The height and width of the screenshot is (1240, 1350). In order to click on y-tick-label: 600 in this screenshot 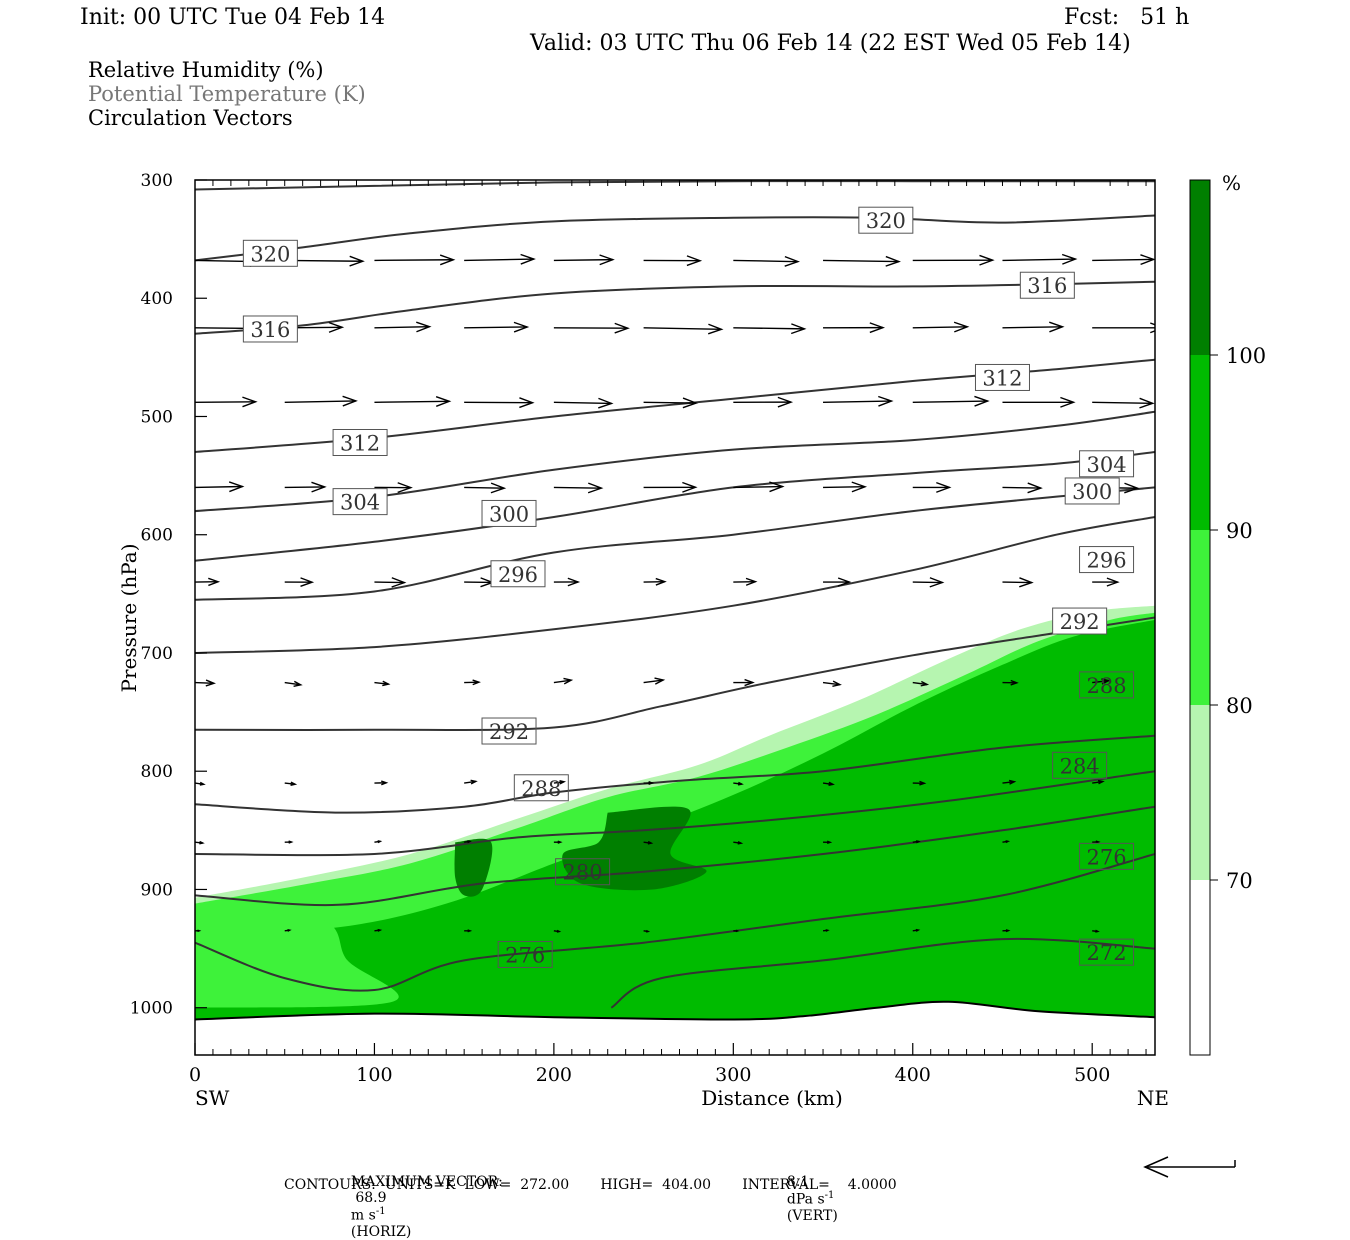, I will do `click(157, 536)`.